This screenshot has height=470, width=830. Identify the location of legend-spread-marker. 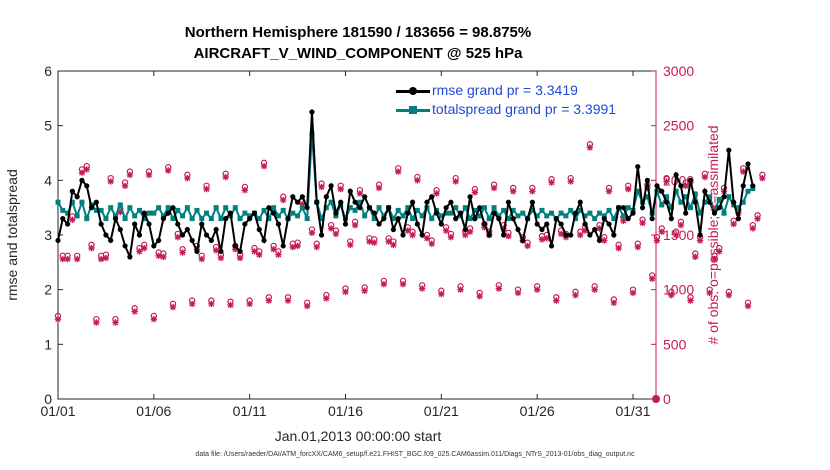
(413, 110).